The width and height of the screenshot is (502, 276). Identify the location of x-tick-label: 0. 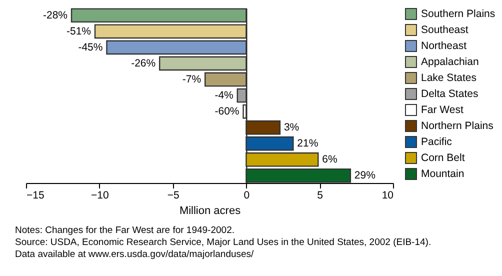
(247, 196).